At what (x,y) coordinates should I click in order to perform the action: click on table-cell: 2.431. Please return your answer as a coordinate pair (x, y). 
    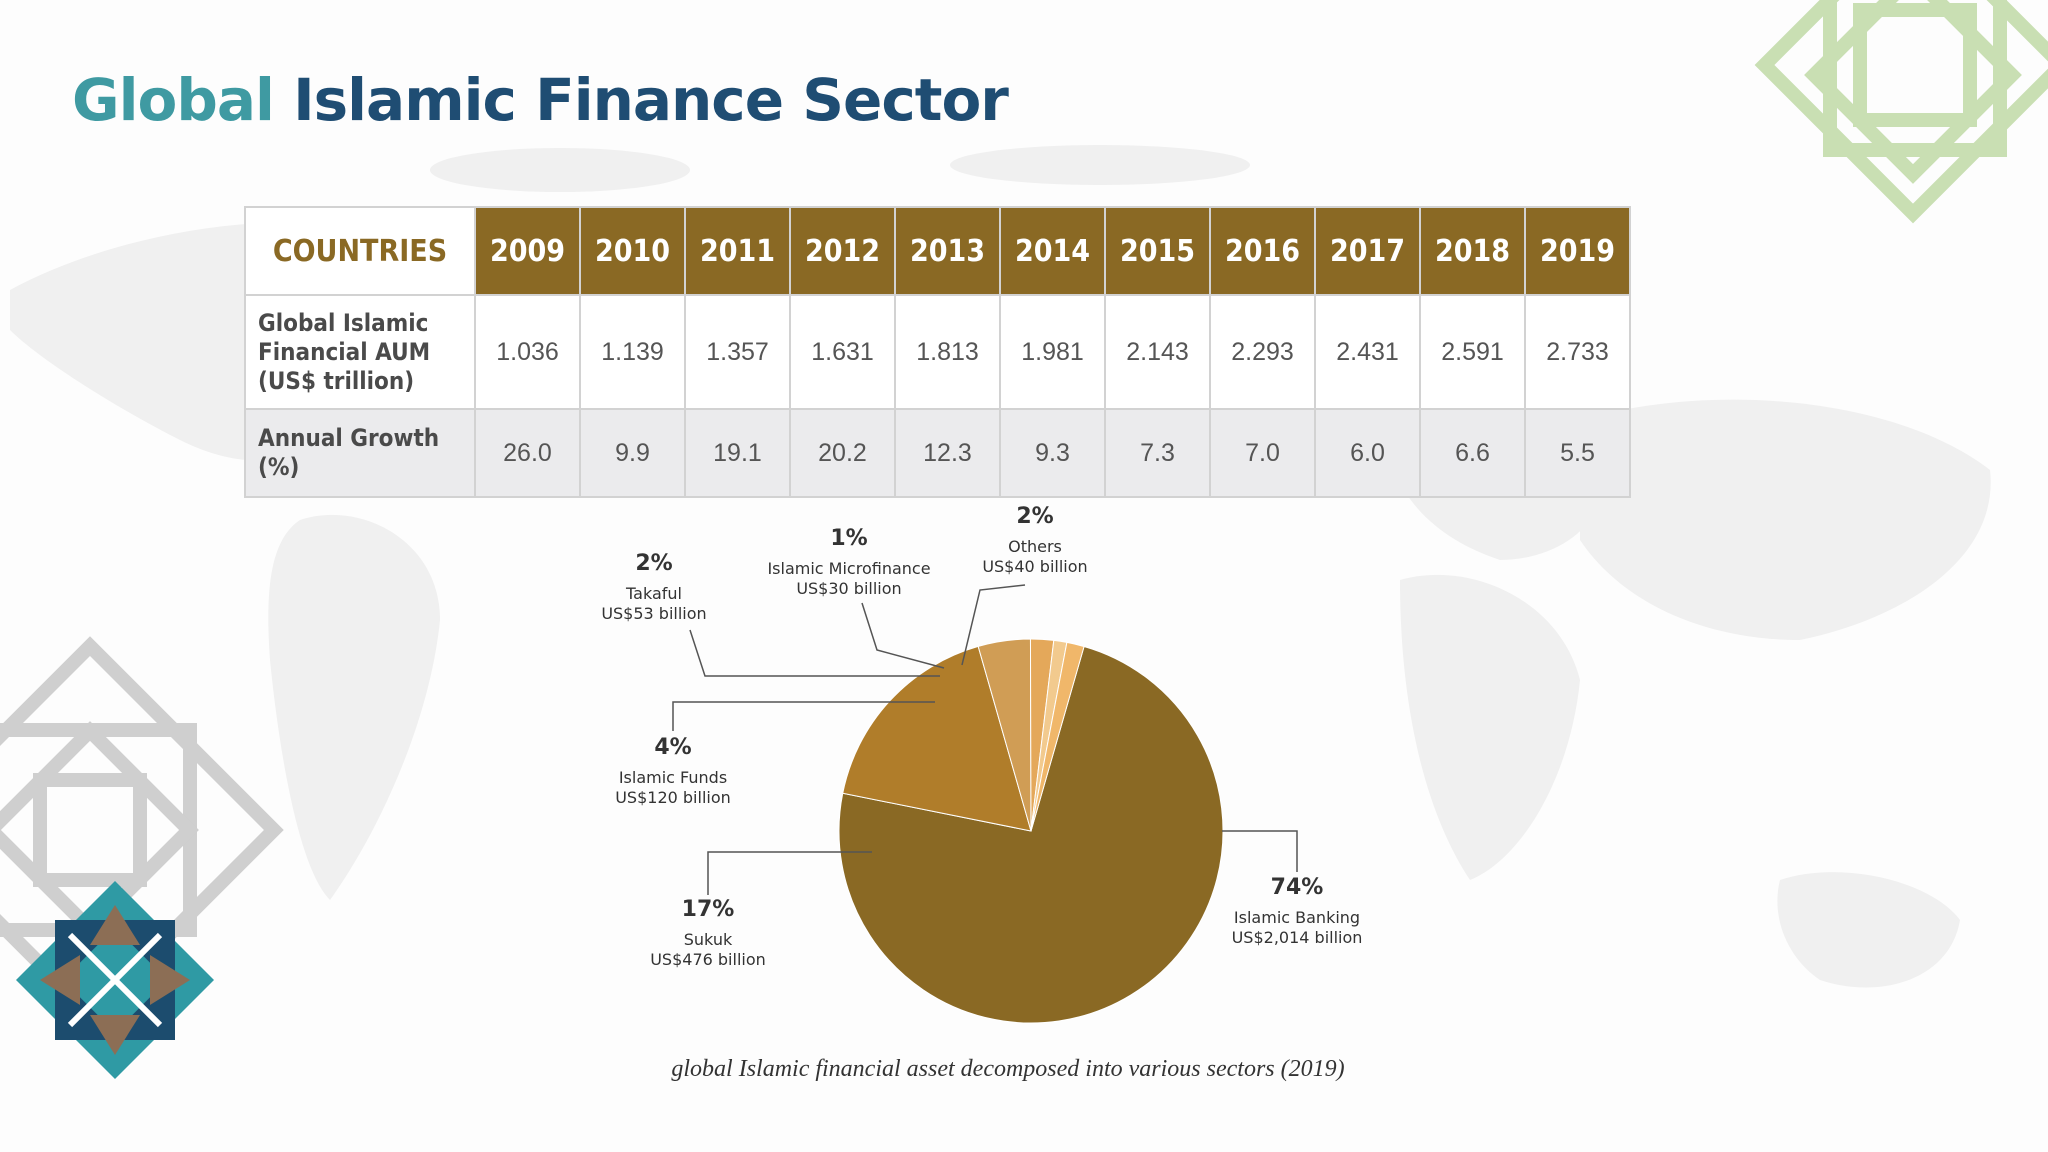
    Looking at the image, I should click on (1367, 352).